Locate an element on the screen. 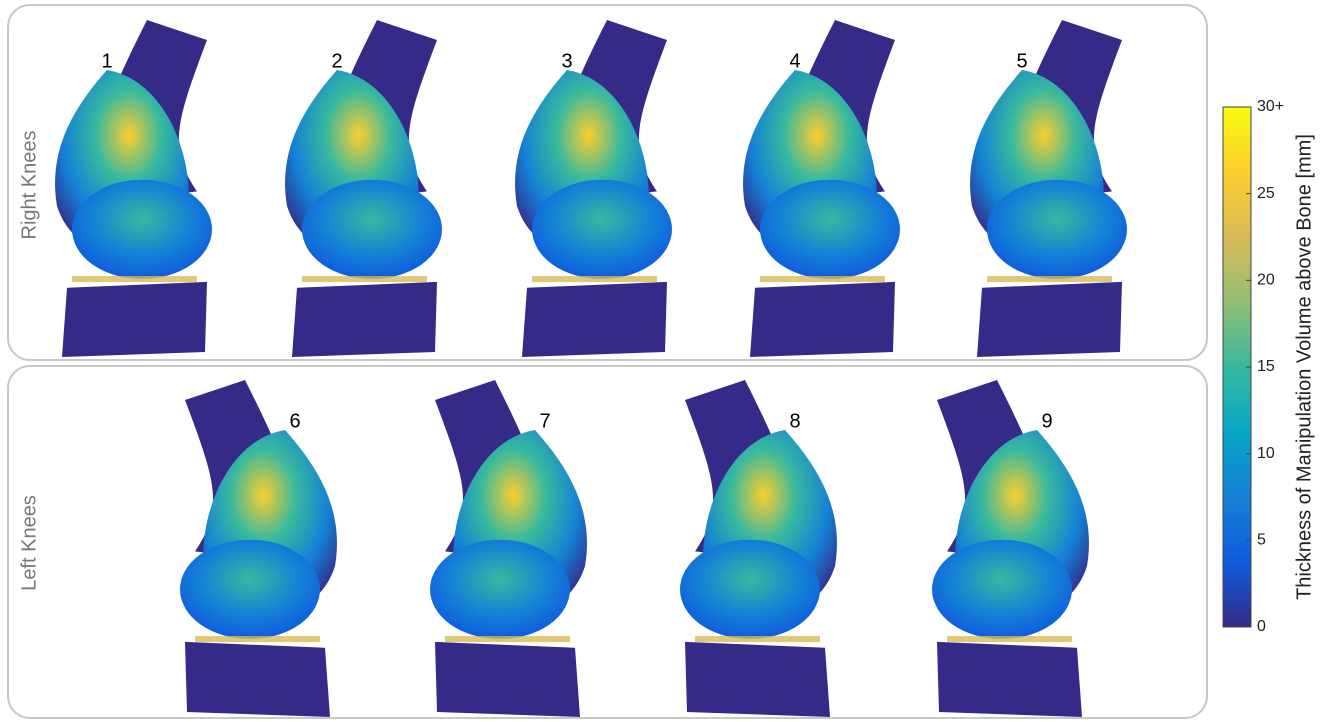 This screenshot has width=1330, height=722. knee-number: 3 is located at coordinates (566, 61).